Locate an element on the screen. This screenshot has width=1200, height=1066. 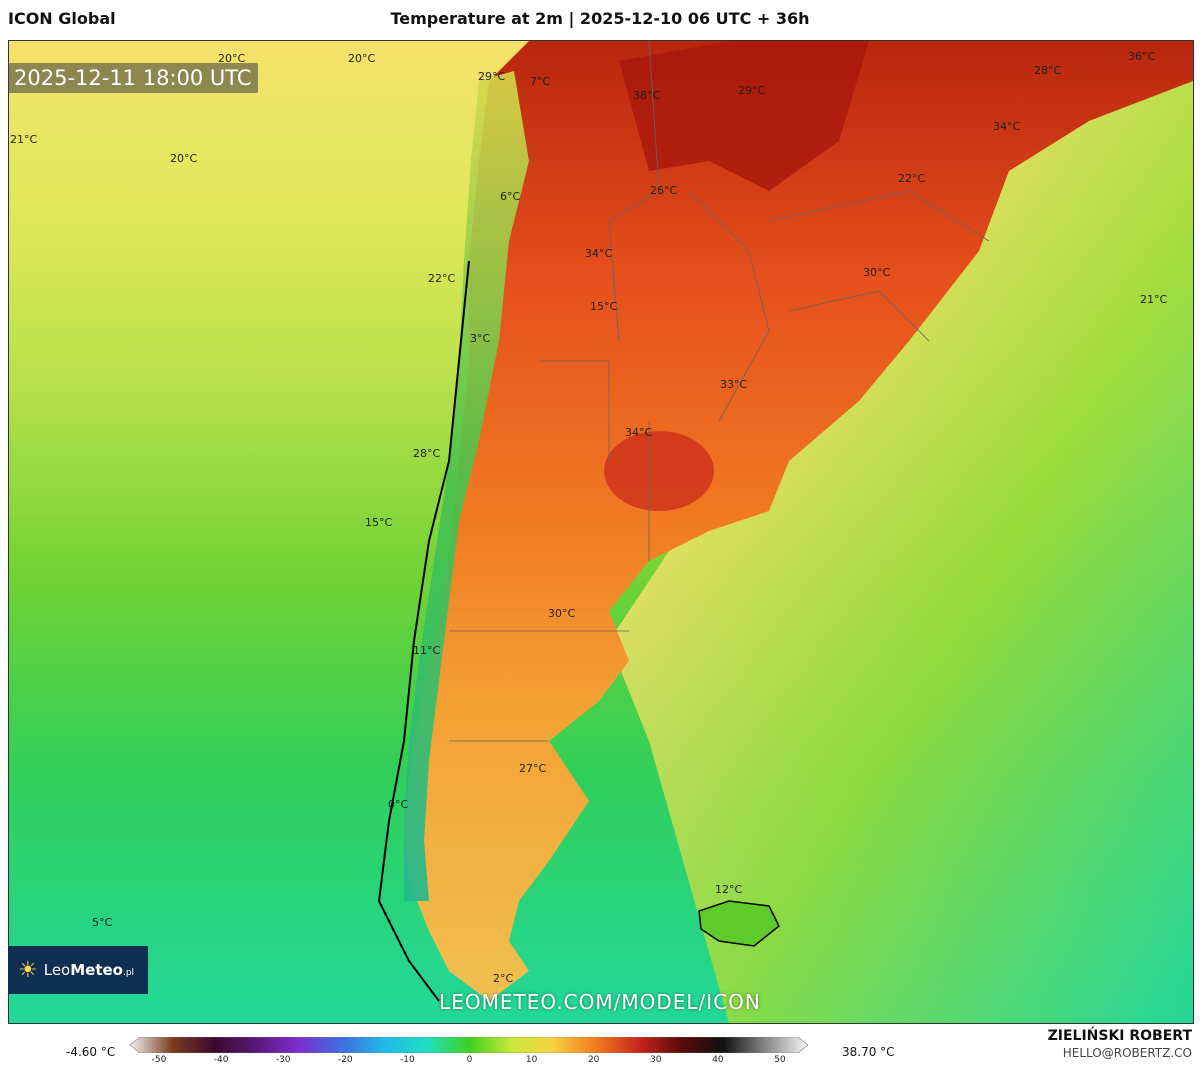
colorbar-tick-label: 40 is located at coordinates (718, 1060).